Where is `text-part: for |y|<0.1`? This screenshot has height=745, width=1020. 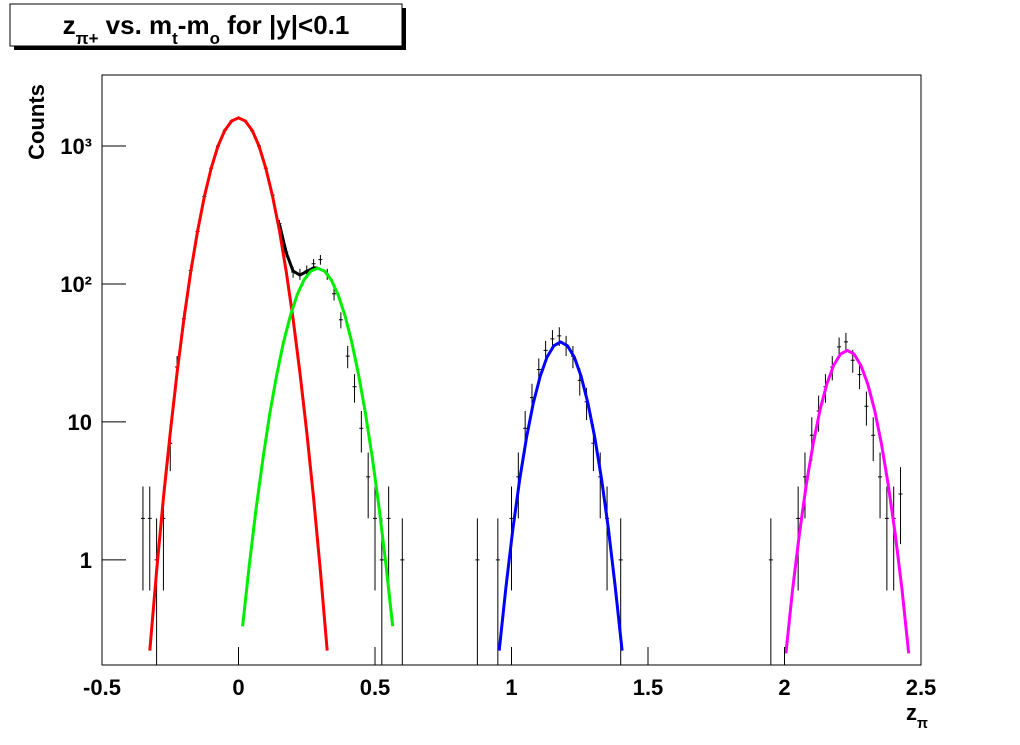 text-part: for |y|<0.1 is located at coordinates (284, 25).